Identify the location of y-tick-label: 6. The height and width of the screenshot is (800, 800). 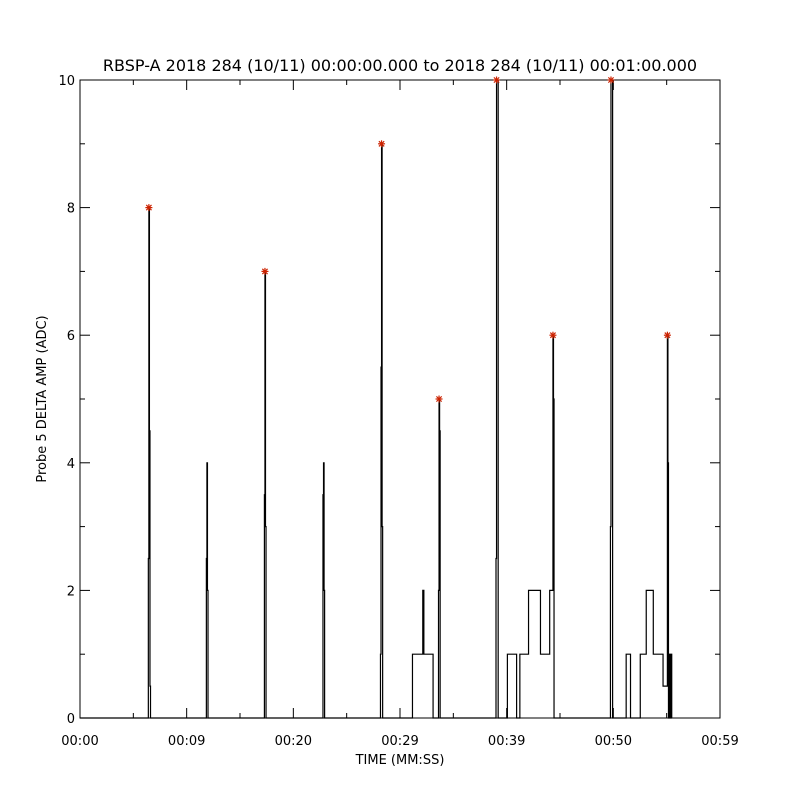
(71, 336).